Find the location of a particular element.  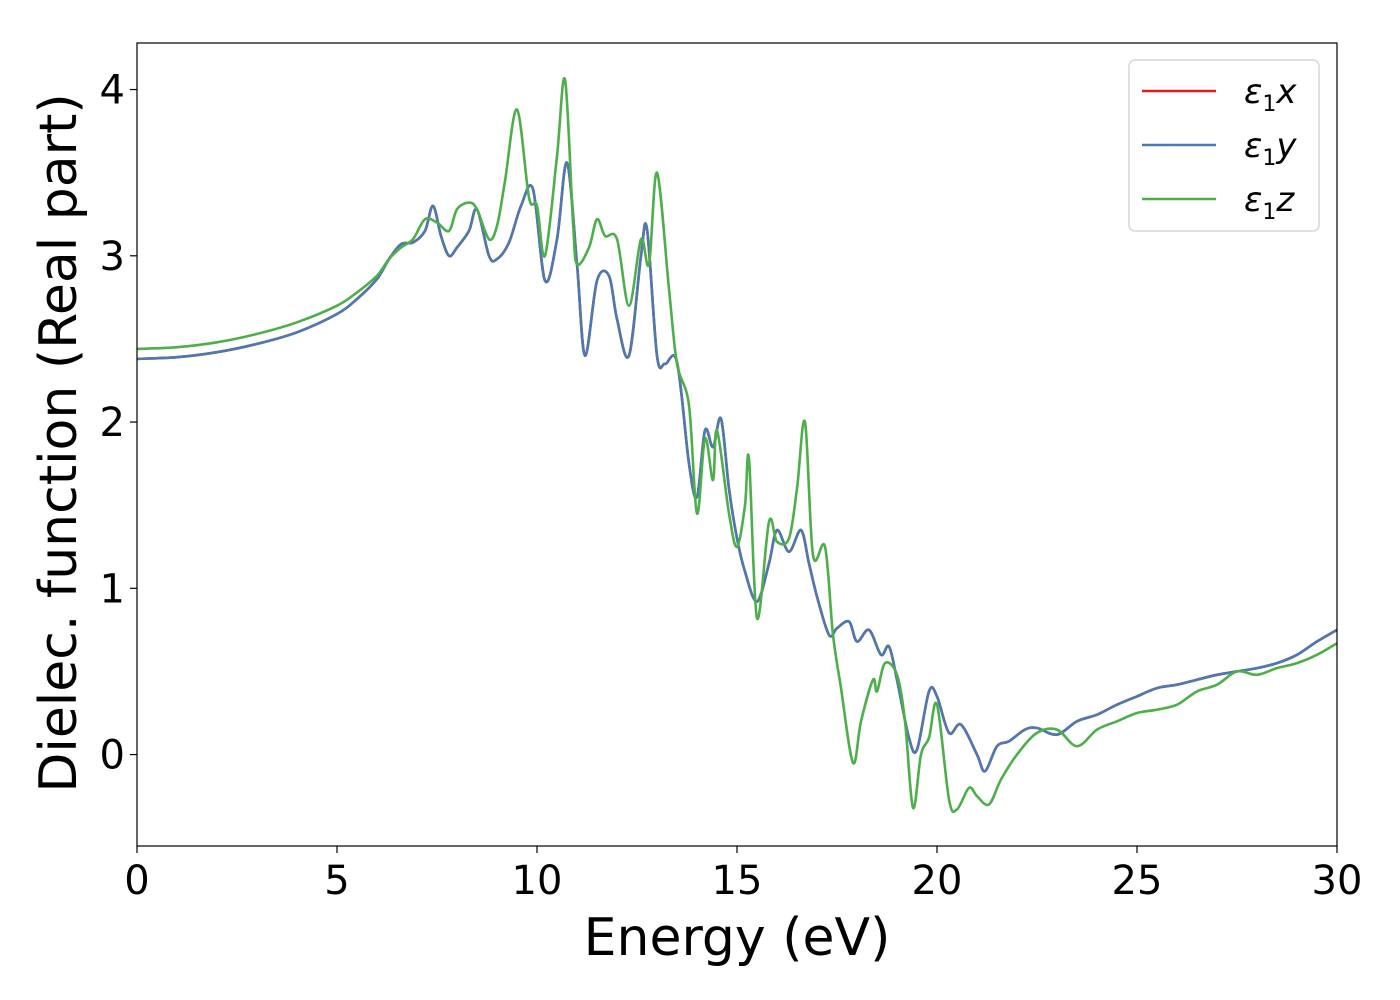

legend-label-z: ε1z is located at coordinates (1269, 202).